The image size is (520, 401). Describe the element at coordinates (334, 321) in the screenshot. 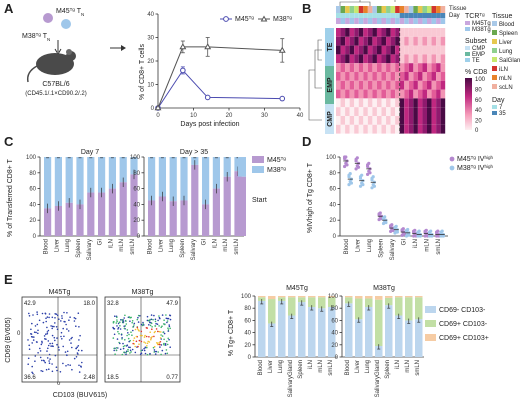

I see `panel-e-ytick-label: 60` at that location.